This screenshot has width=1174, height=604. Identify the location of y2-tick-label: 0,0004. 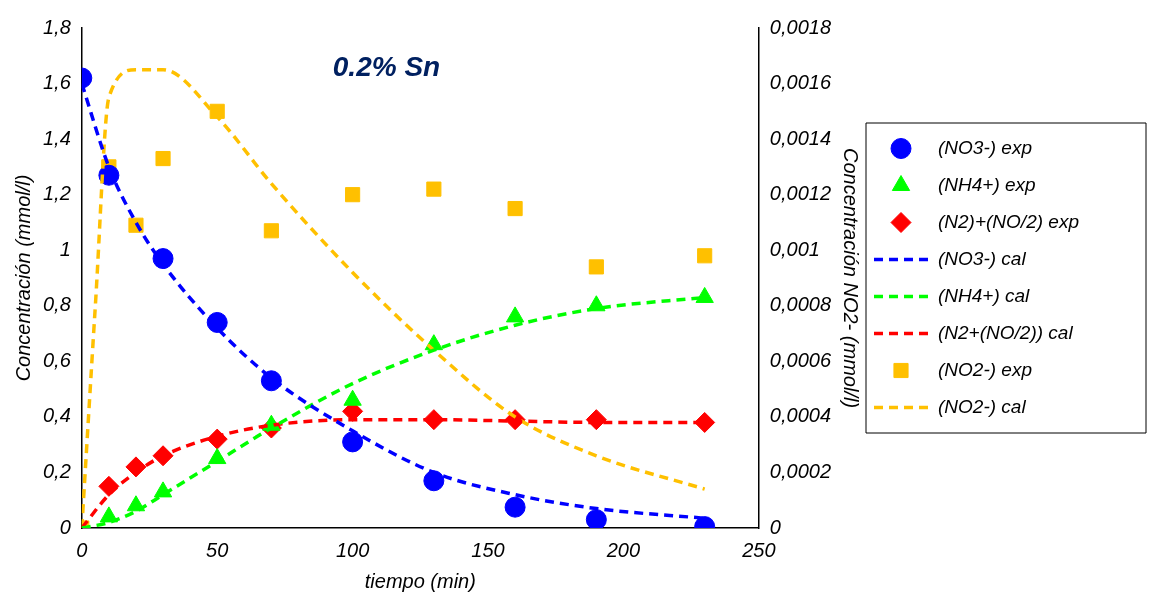
(800, 415).